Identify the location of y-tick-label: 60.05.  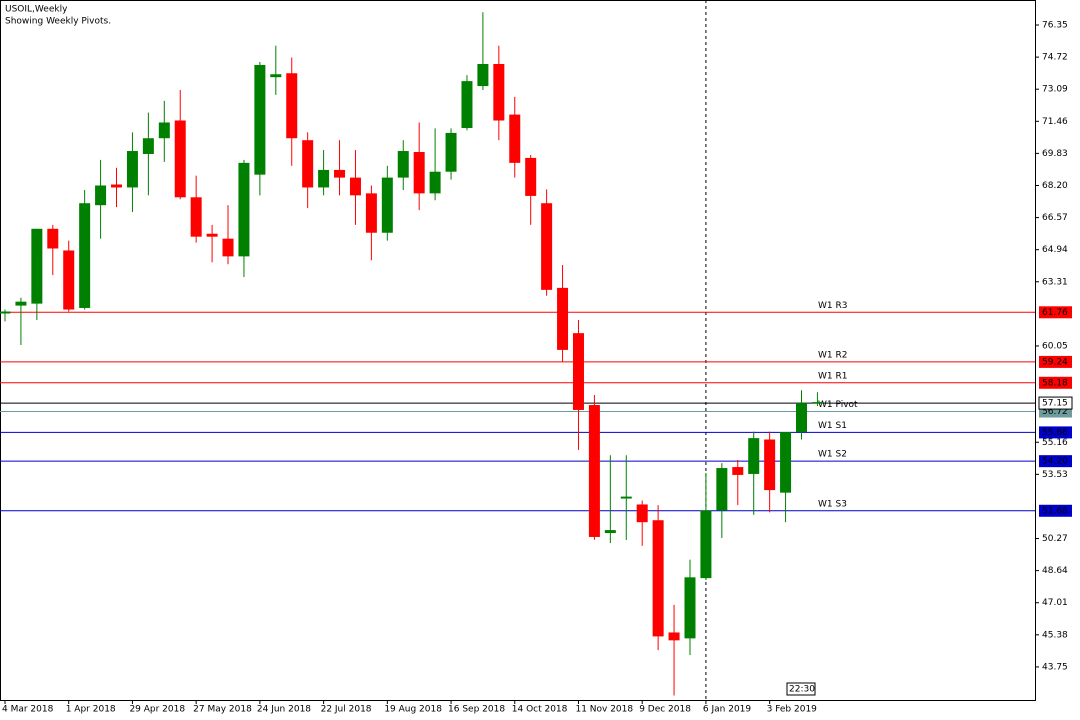
(1055, 346).